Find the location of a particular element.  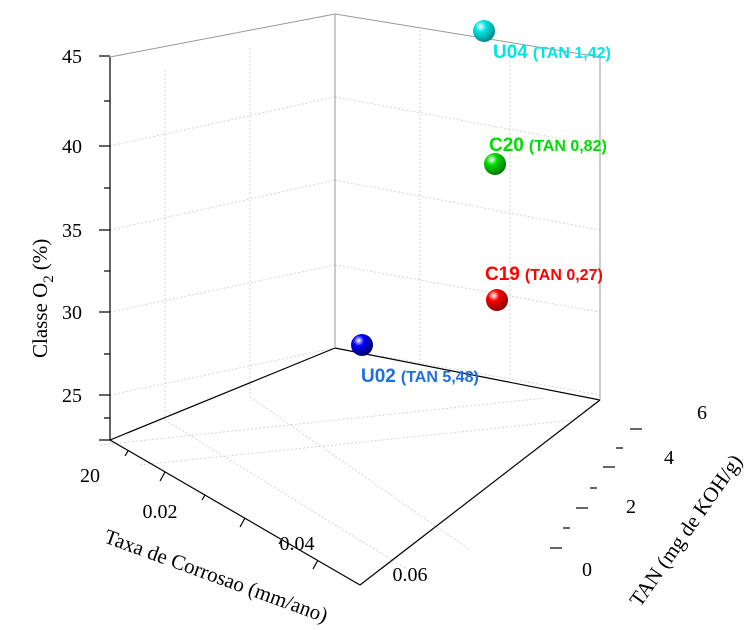

data-label-u04: U04 (TAN 1,42) is located at coordinates (552, 52).